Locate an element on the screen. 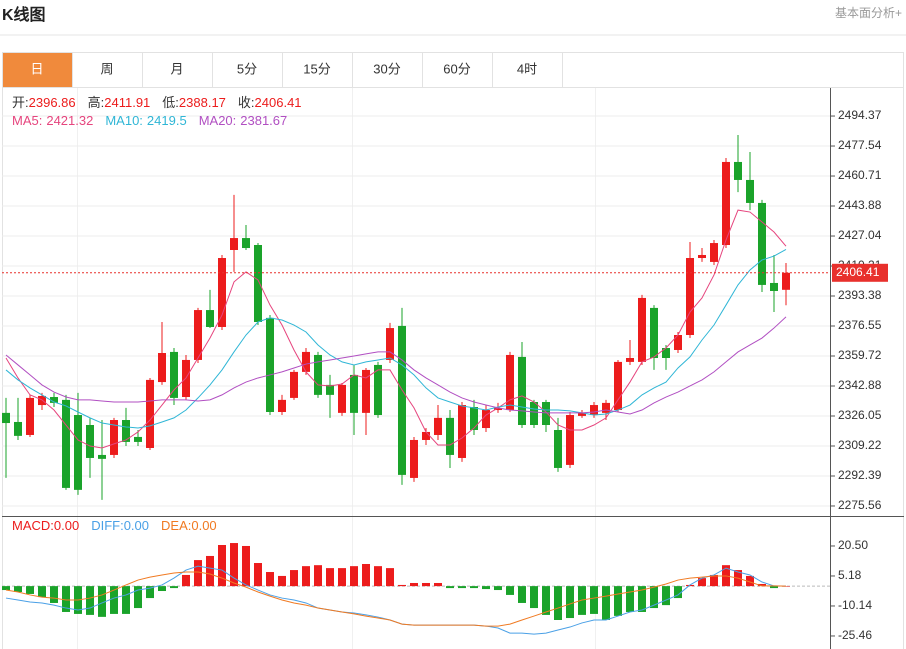  analysis-link: 基本面分析+ is located at coordinates (868, 13).